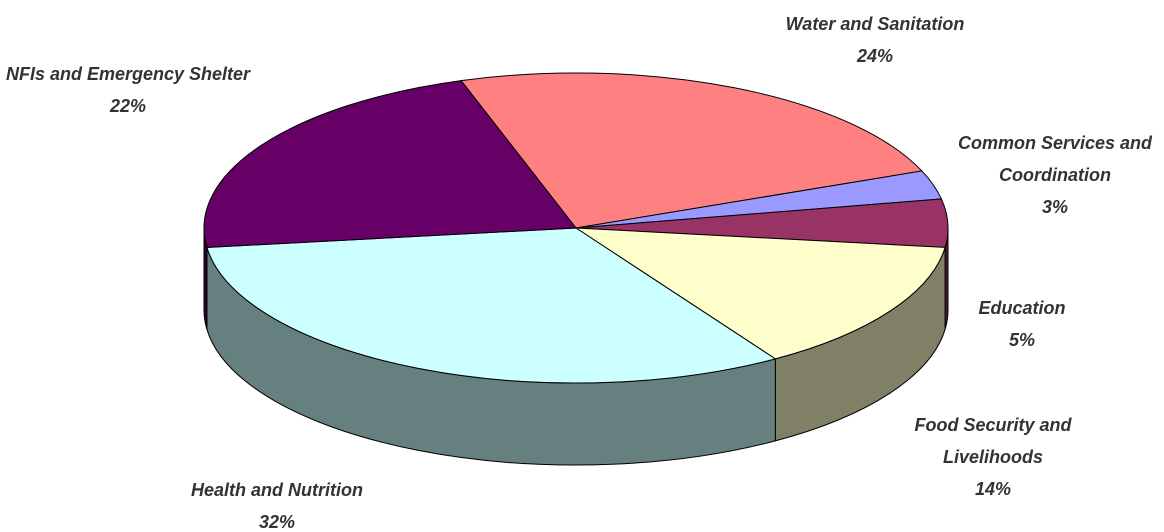 This screenshot has width=1164, height=532. I want to click on slice-label: Health and Nutrition 32%, so click(277, 503).